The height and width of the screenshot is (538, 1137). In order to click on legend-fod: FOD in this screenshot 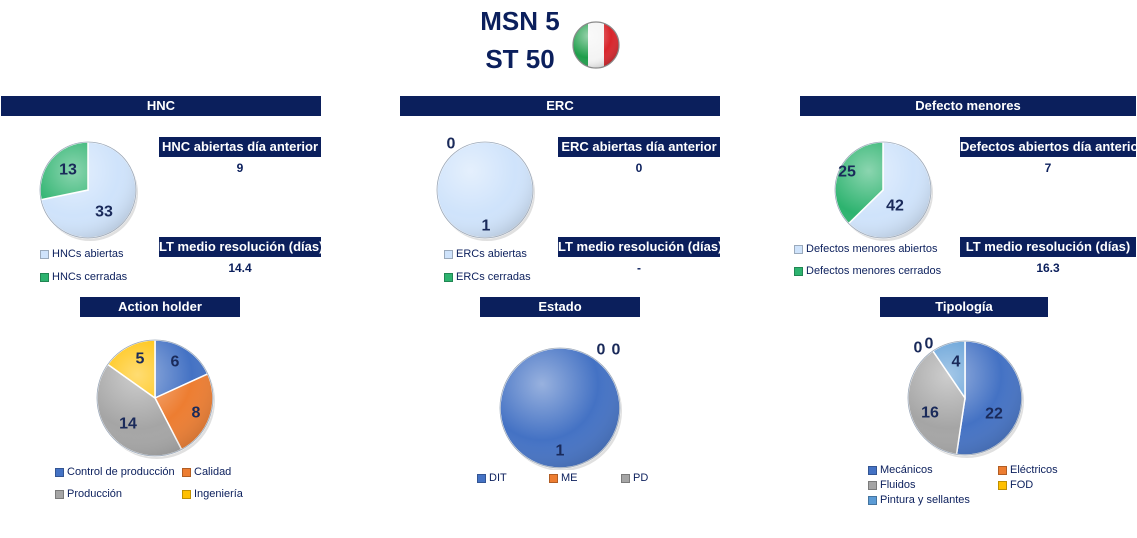, I will do `click(1015, 485)`.